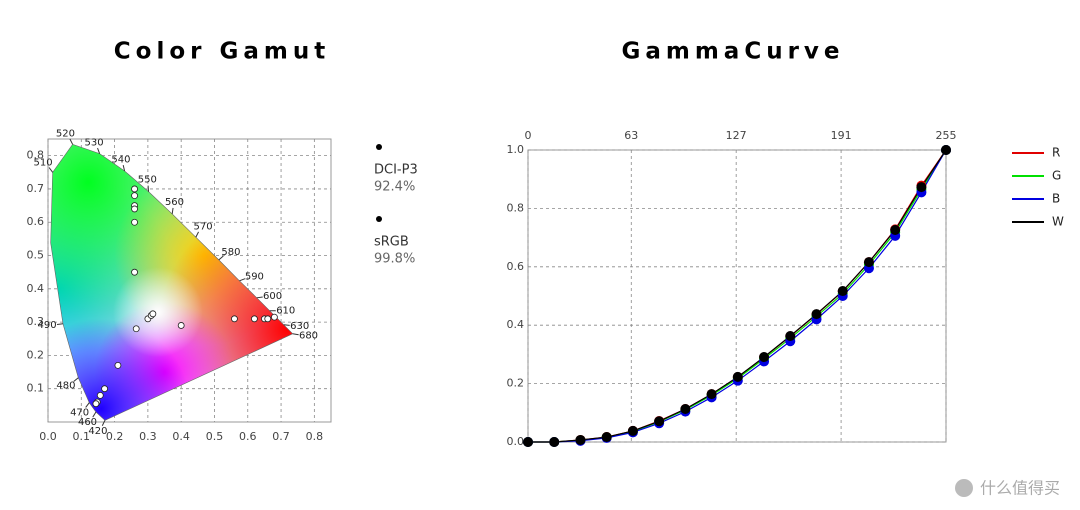 This screenshot has width=1080, height=510. Describe the element at coordinates (48, 436) in the screenshot. I see `x-tick-label: 0.0` at that location.